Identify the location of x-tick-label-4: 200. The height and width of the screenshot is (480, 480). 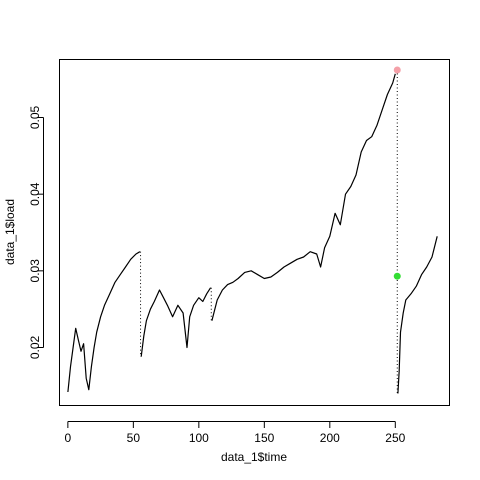
(330, 438).